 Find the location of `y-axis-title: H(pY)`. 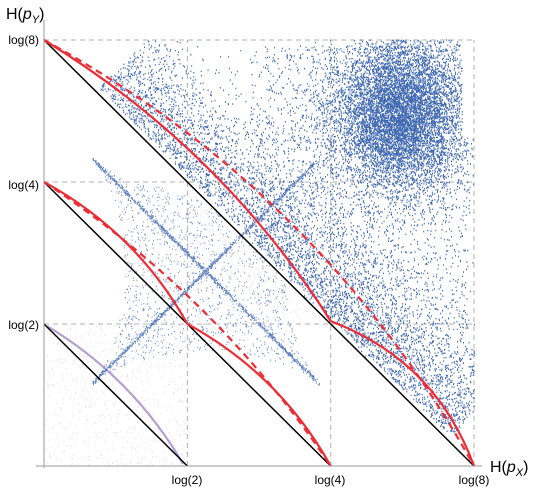

y-axis-title: H(pY) is located at coordinates (25, 16).